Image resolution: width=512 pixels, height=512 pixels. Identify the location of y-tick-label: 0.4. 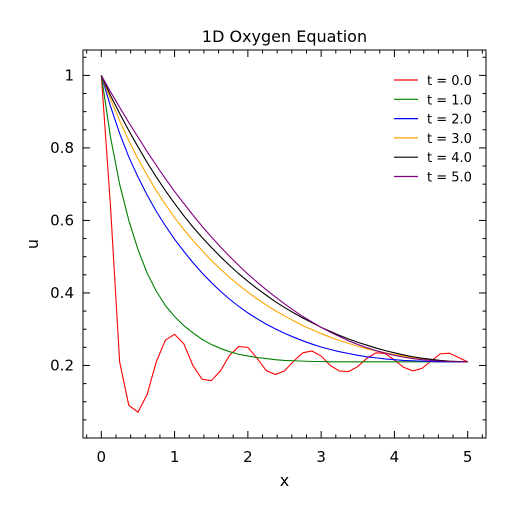
(62, 293).